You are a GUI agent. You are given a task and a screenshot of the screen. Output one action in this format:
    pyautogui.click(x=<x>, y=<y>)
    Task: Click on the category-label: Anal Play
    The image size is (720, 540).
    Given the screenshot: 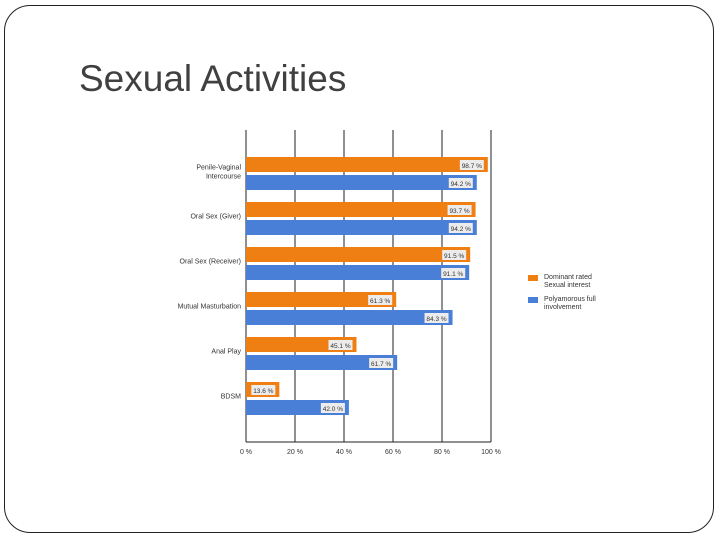 What is the action you would take?
    pyautogui.click(x=226, y=352)
    